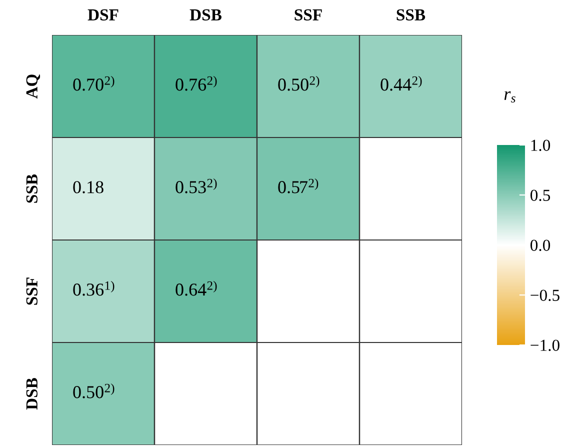 Image resolution: width=576 pixels, height=447 pixels. Describe the element at coordinates (540, 146) in the screenshot. I see `color-bar-label: 1.0` at that location.